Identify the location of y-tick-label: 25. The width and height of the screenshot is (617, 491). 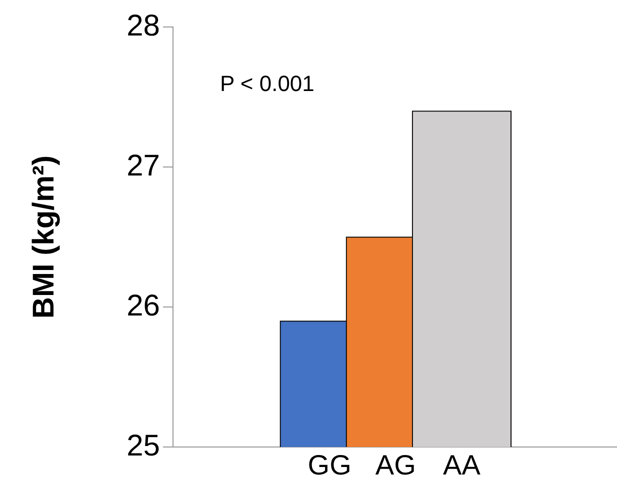
(143, 445).